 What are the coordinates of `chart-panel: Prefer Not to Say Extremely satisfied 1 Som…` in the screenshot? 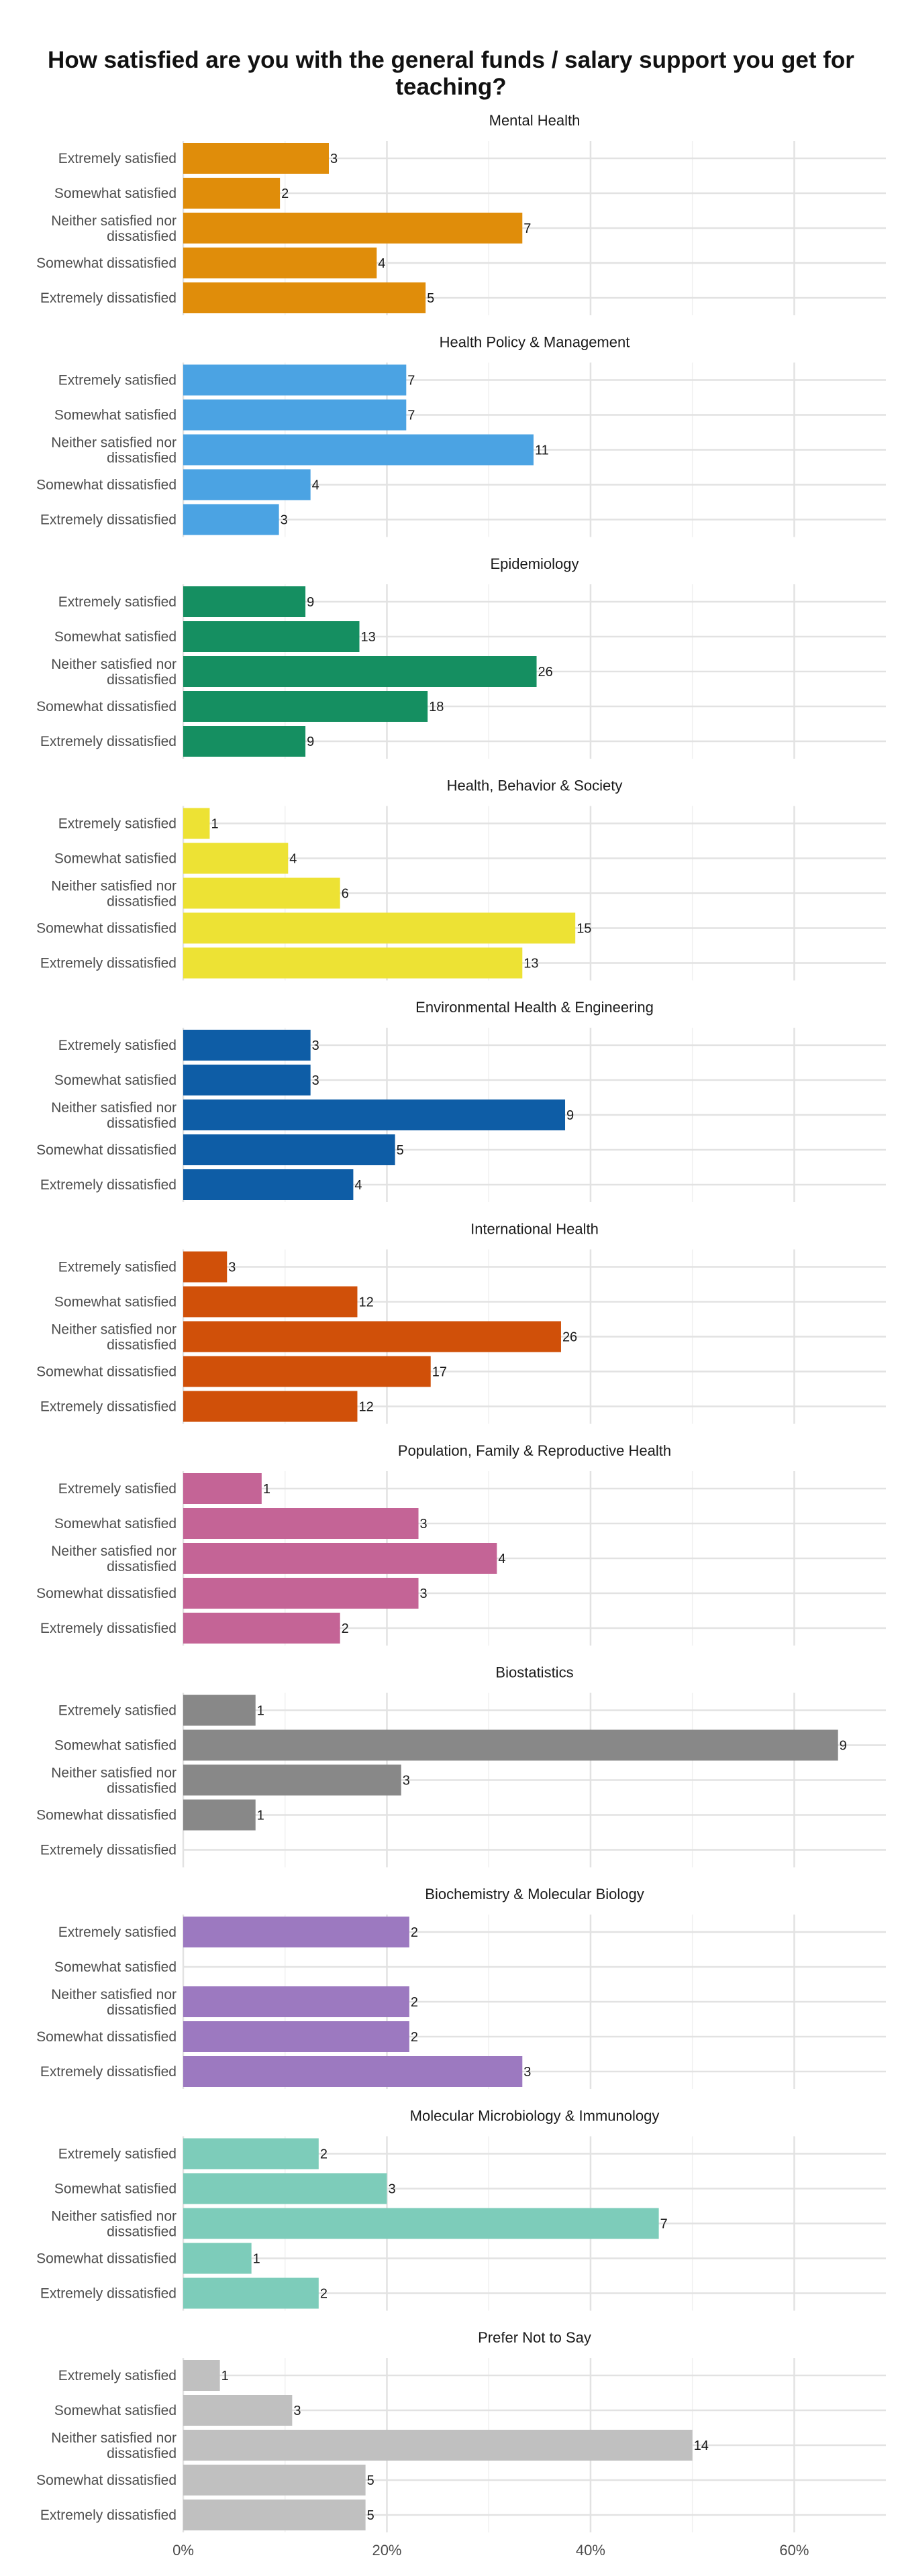 It's located at (461, 2430).